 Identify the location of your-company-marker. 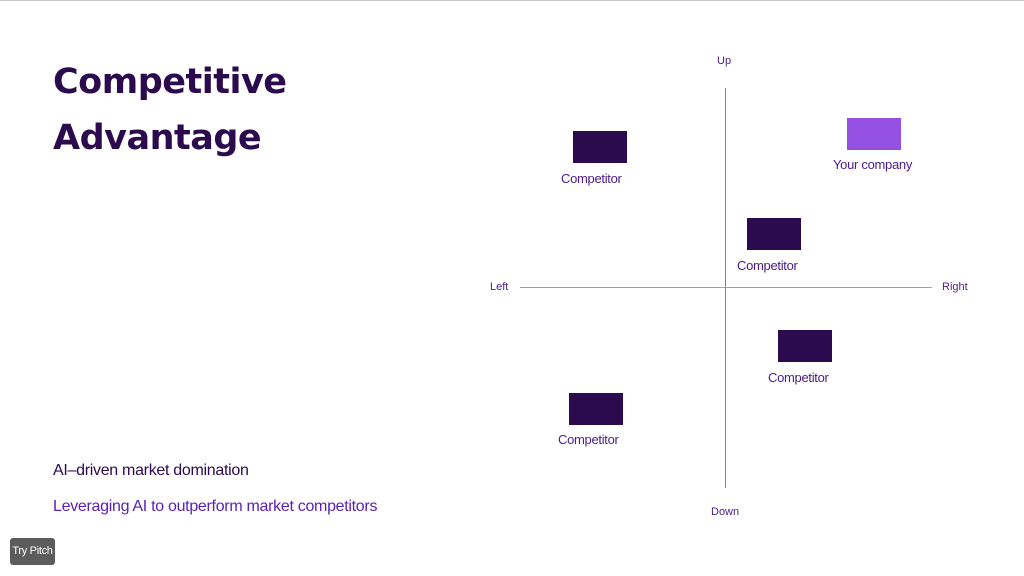
(874, 134).